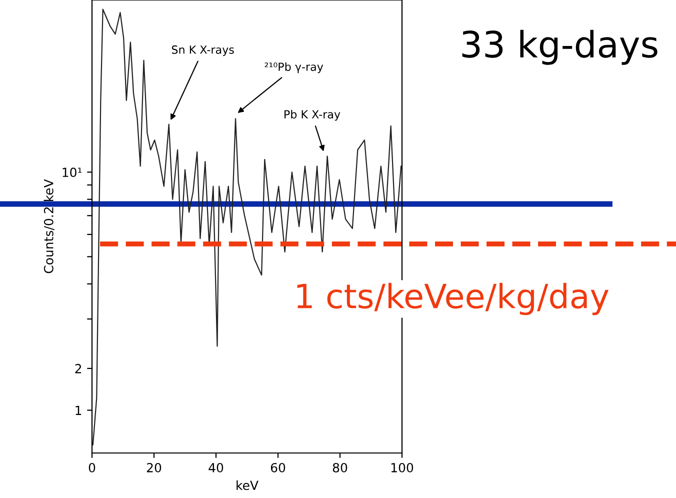  Describe the element at coordinates (453, 299) in the screenshot. I see `ref-line-label: 1 cts/keVee/kg/day` at that location.